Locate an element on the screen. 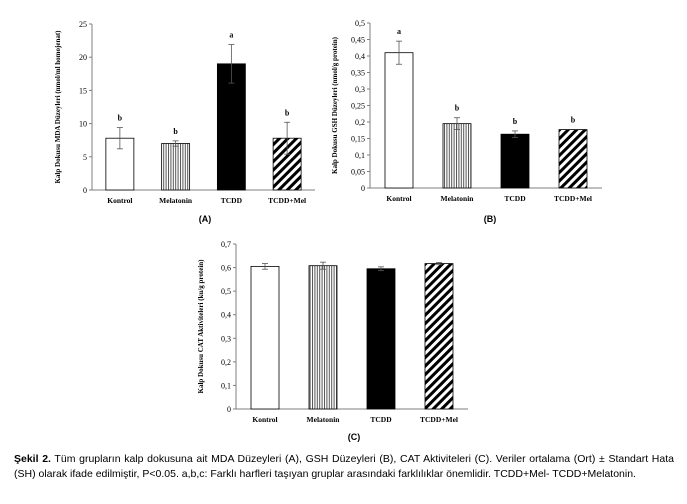 The image size is (687, 504). y-tick-label: 0,05 is located at coordinates (358, 172).